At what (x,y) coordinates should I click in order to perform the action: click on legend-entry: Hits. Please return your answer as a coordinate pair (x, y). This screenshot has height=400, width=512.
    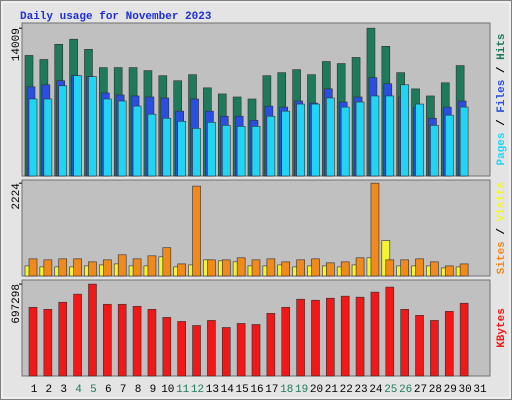
    Looking at the image, I should click on (502, 46).